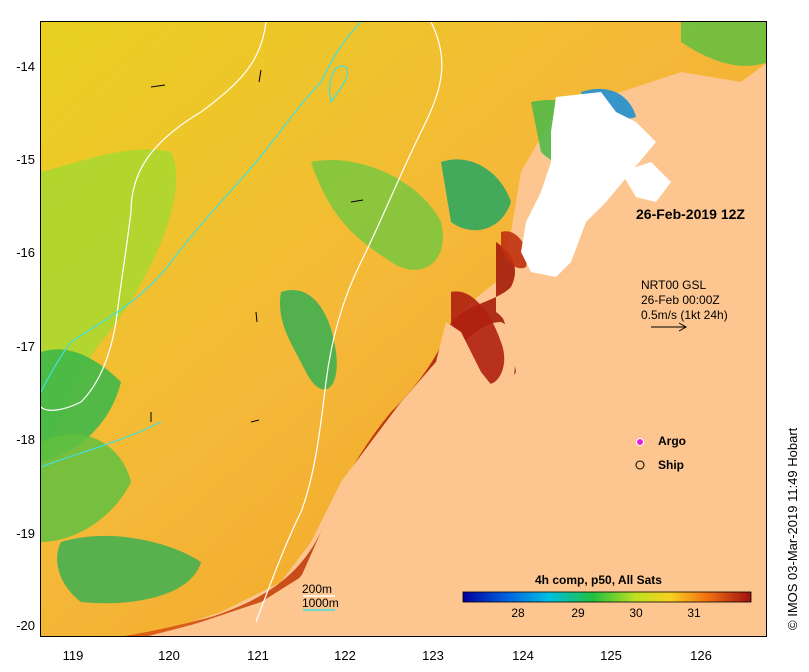 This screenshot has height=672, width=809. Describe the element at coordinates (680, 300) in the screenshot. I see `current-date-label: 26-Feb 00:00Z` at that location.